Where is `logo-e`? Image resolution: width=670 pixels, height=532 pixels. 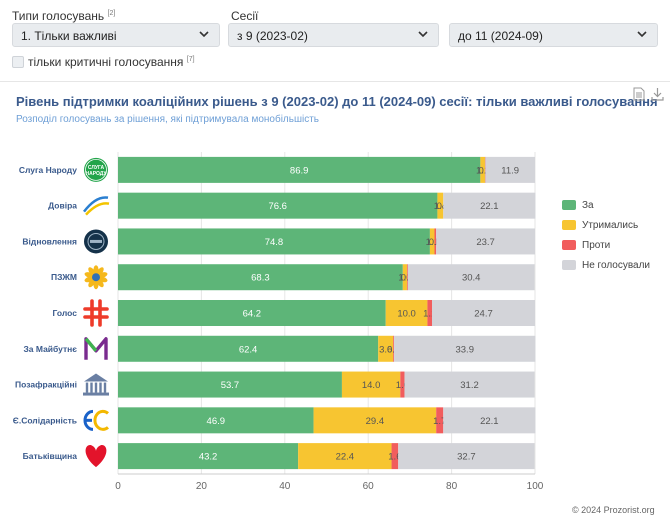 logo-e is located at coordinates (88, 420).